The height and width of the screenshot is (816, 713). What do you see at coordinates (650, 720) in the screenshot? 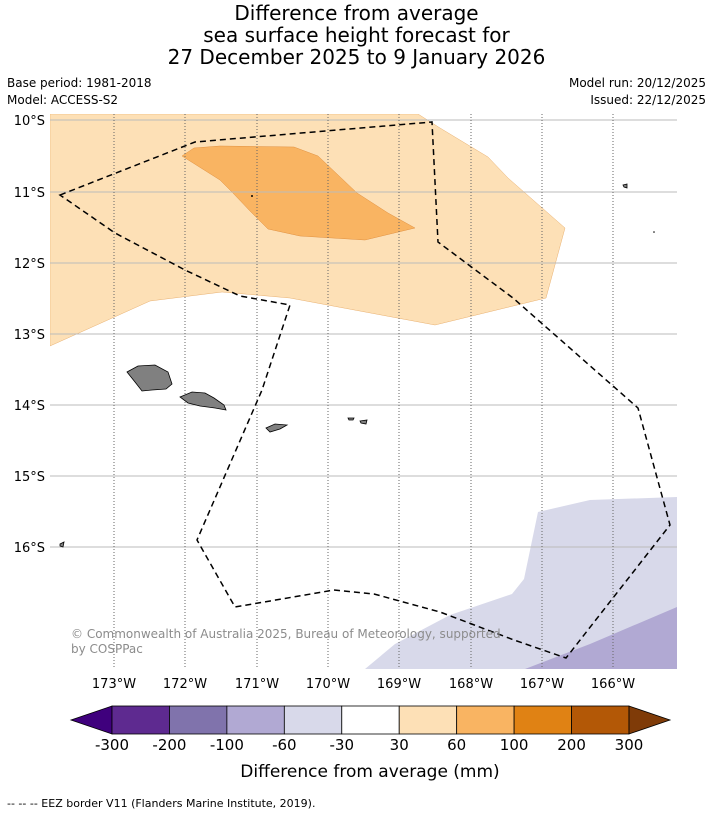
I see `colorbar-extend-high` at bounding box center [650, 720].